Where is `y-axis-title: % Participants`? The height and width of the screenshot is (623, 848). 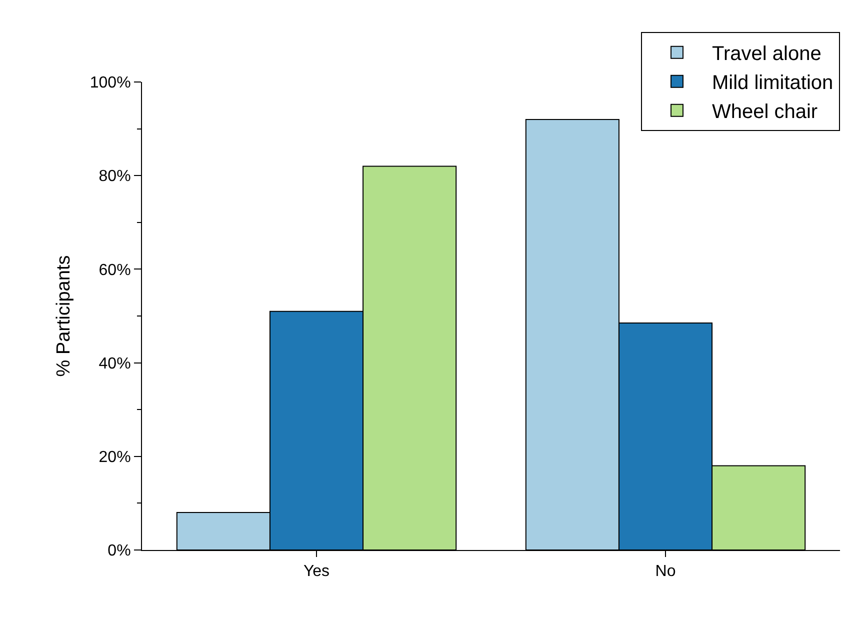
y-axis-title: % Participants is located at coordinates (64, 316).